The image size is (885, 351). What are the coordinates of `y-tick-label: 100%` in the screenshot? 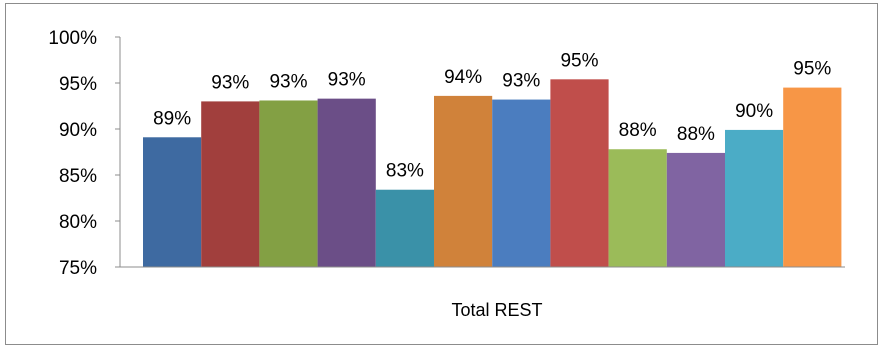 It's located at (72, 38).